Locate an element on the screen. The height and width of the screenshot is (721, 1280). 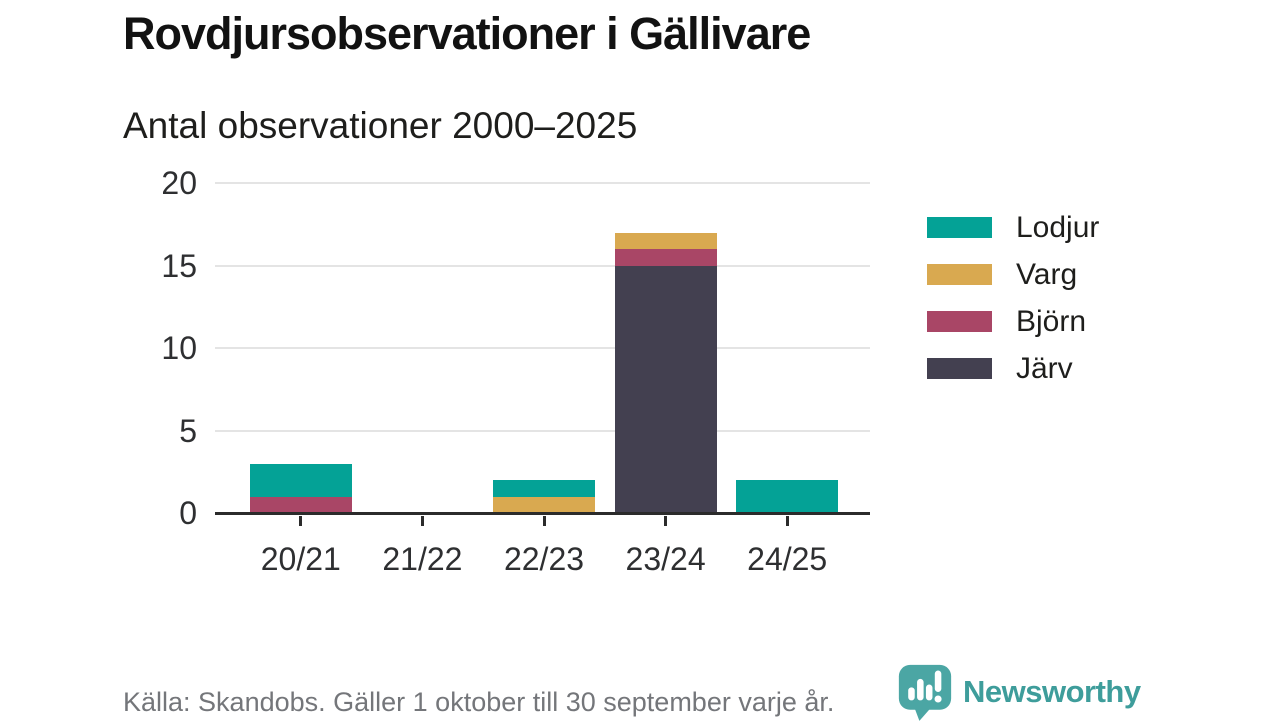
legend-label: Varg is located at coordinates (1047, 274).